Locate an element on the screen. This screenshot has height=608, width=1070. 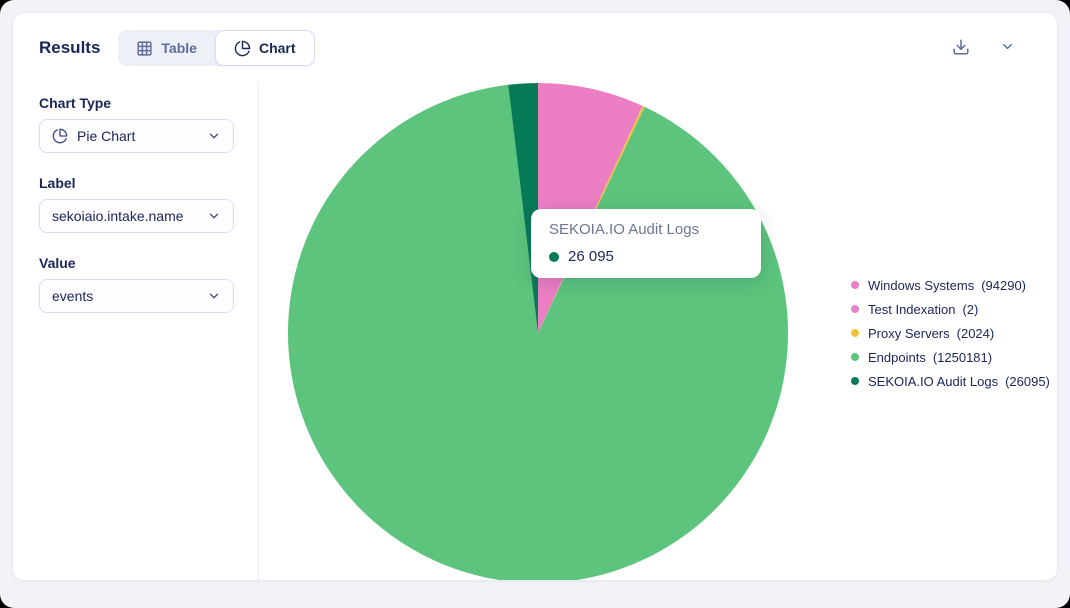
chart-type-value: Pie Chart is located at coordinates (106, 136).